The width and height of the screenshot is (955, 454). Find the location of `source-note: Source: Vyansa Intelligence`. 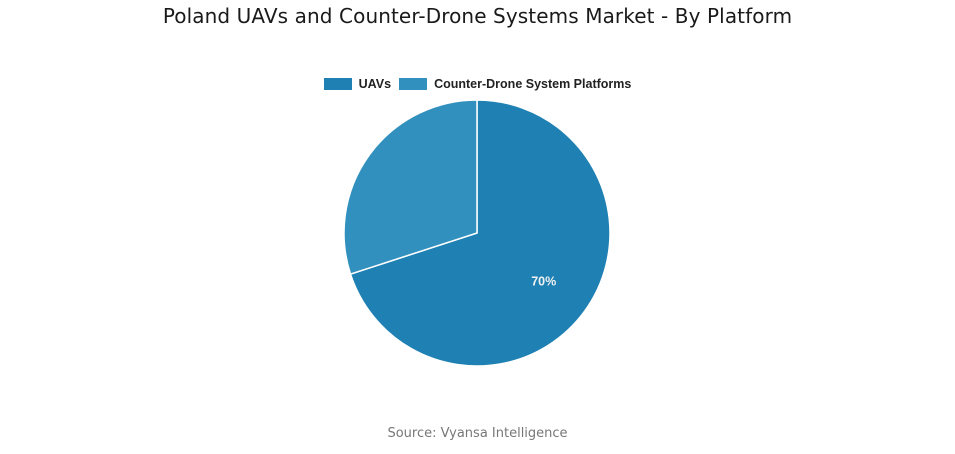

source-note: Source: Vyansa Intelligence is located at coordinates (477, 433).